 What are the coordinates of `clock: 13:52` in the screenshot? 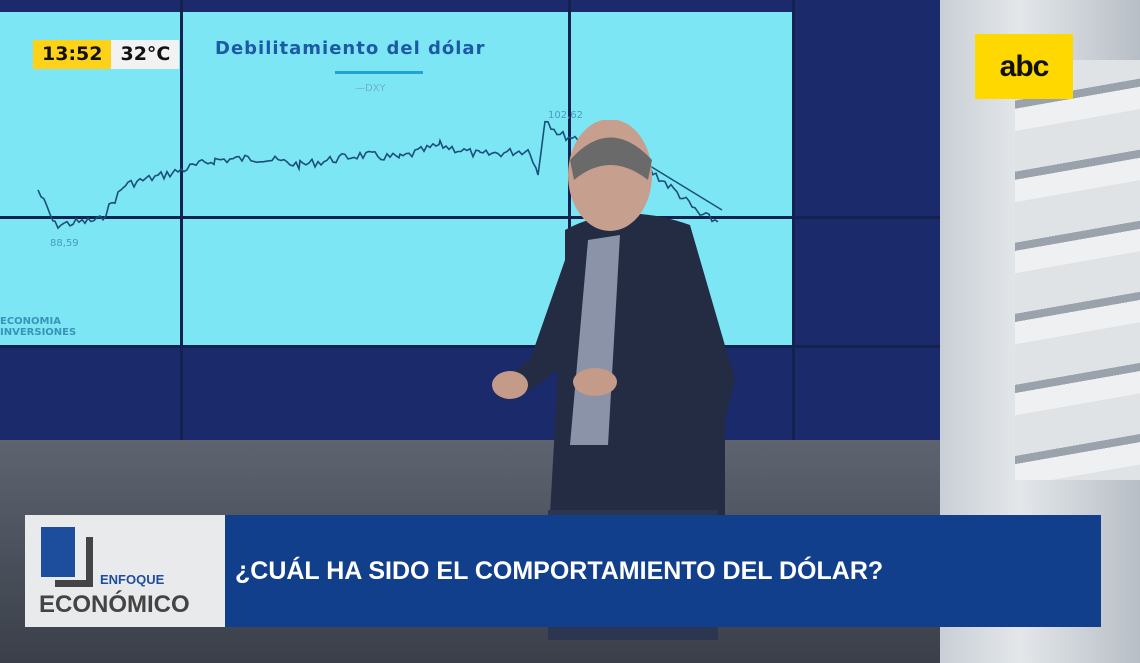 It's located at (72, 54).